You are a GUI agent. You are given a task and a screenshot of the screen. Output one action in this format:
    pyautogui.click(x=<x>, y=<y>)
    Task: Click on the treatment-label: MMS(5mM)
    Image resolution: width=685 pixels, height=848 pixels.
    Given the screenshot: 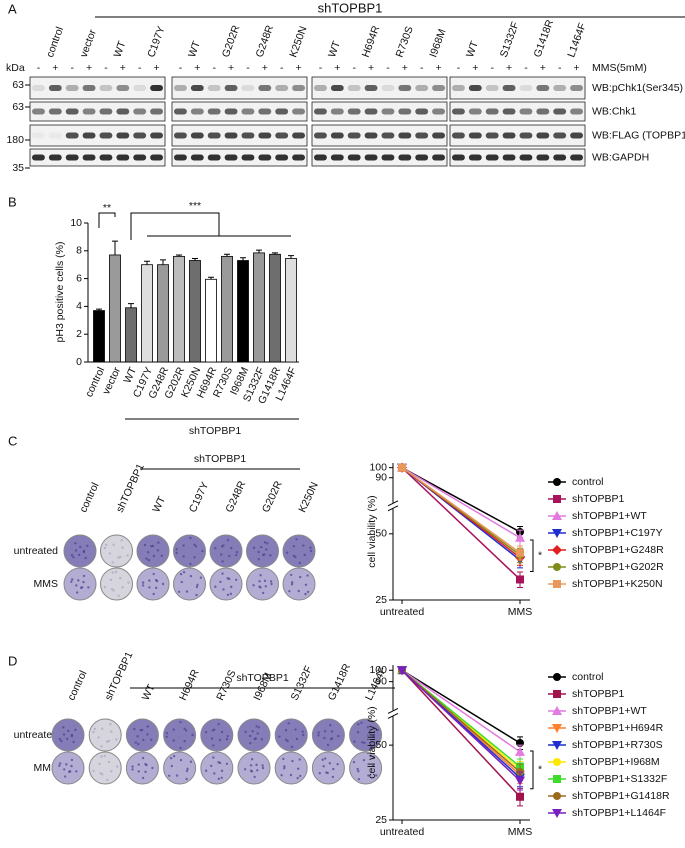 What is the action you would take?
    pyautogui.click(x=619, y=68)
    